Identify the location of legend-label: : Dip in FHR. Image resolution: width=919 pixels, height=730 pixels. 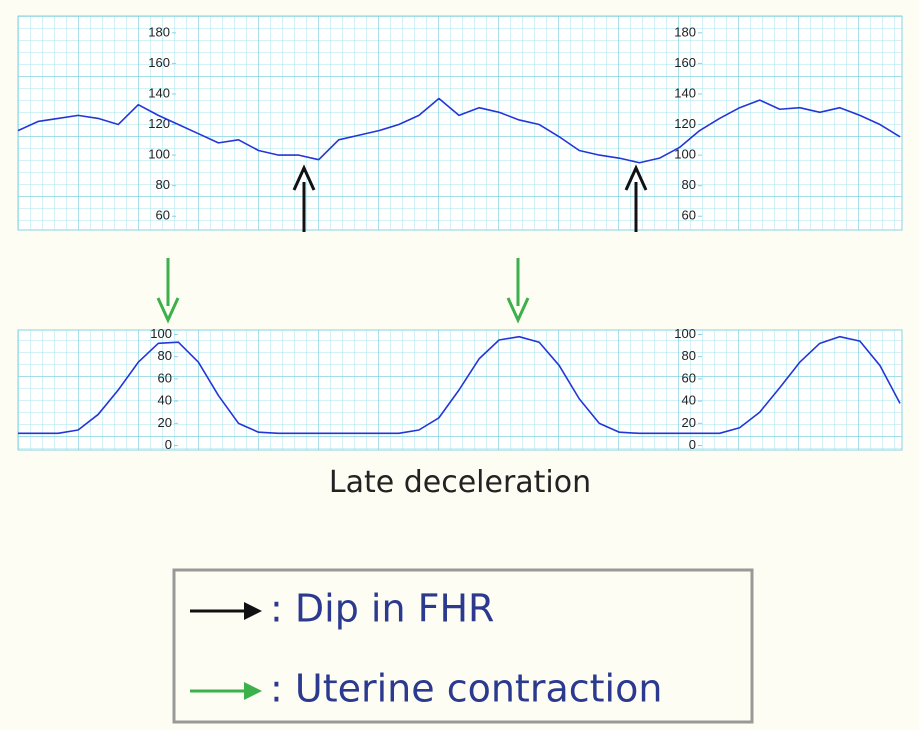
(382, 609).